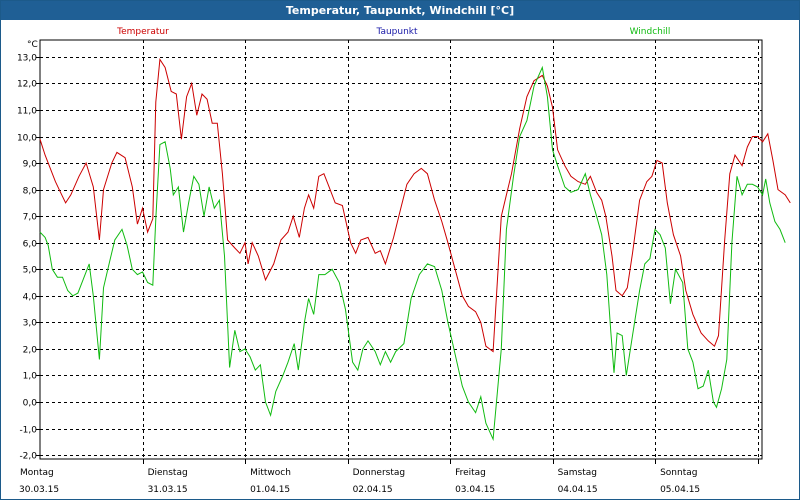  Describe the element at coordinates (168, 473) in the screenshot. I see `x-tick-day: Dienstag` at that location.